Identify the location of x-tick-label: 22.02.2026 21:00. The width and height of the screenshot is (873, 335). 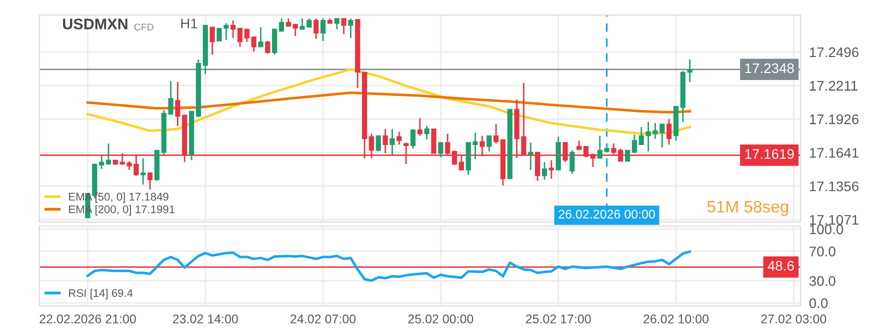
(88, 319).